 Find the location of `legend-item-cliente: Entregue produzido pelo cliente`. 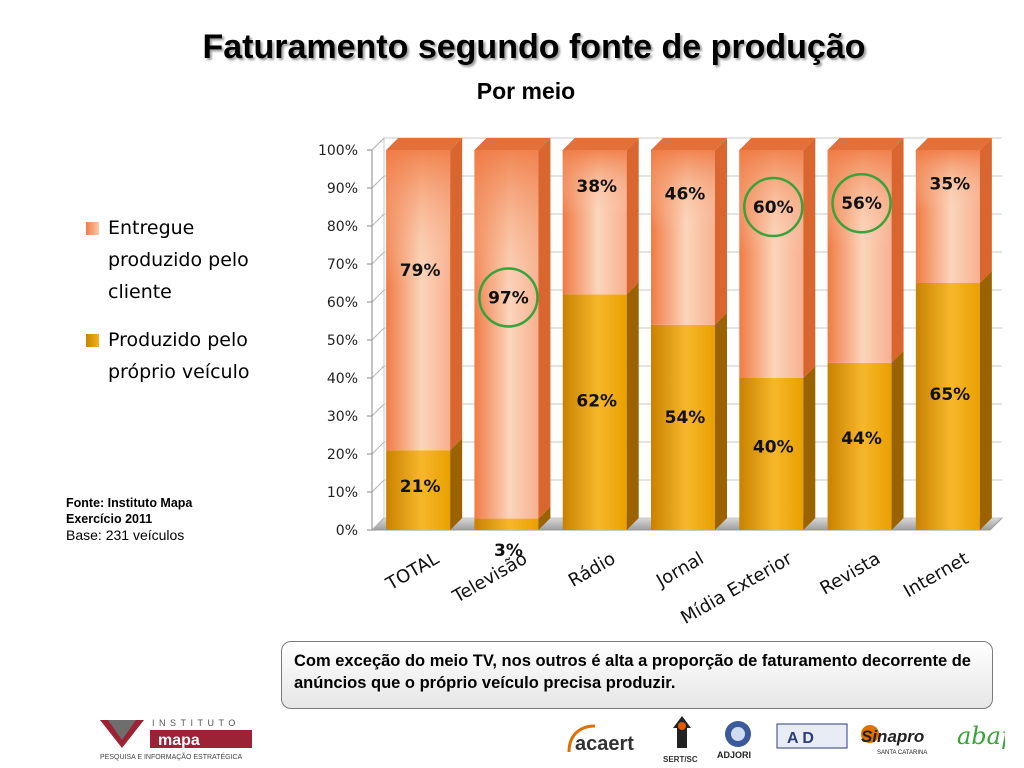

legend-item-cliente: Entregue produzido pelo cliente is located at coordinates (186, 260).